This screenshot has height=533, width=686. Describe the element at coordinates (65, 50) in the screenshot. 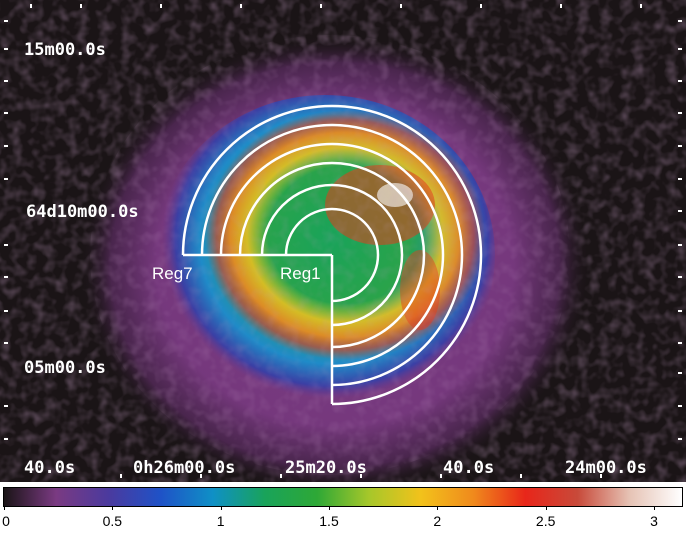

I see `dec-label: 15m00.0s` at that location.